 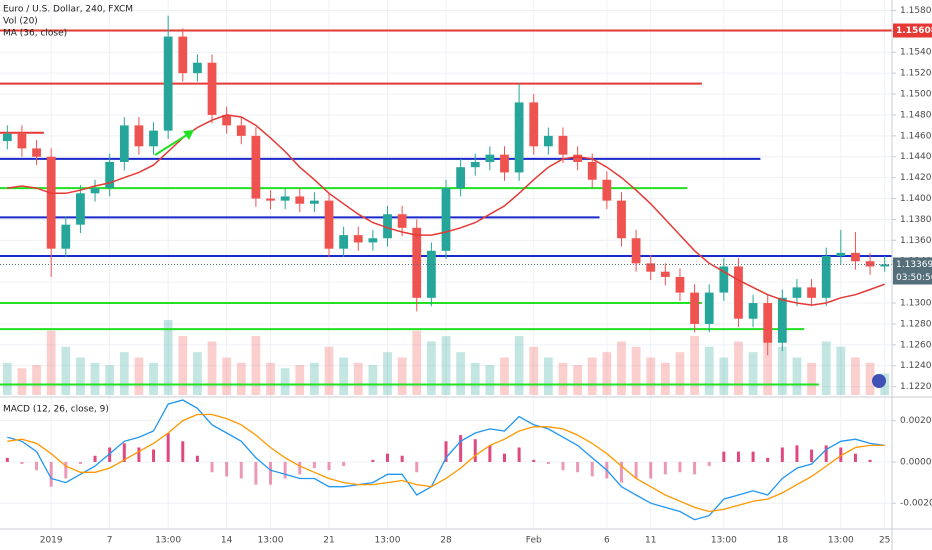 I want to click on y-tick-label: 1.12200, so click(x=916, y=387).